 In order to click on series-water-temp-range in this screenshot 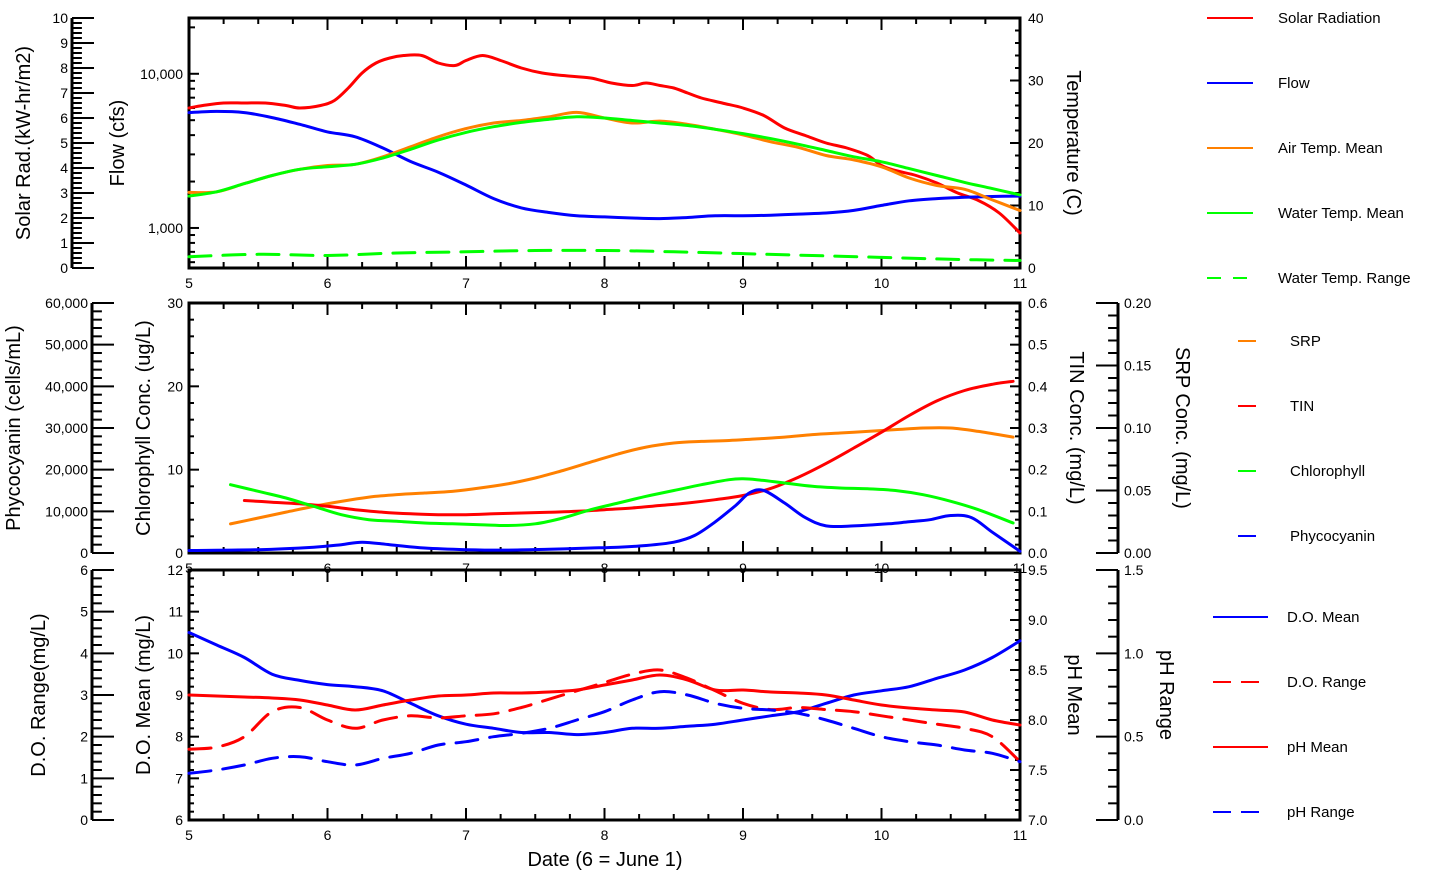, I will do `click(604, 255)`.